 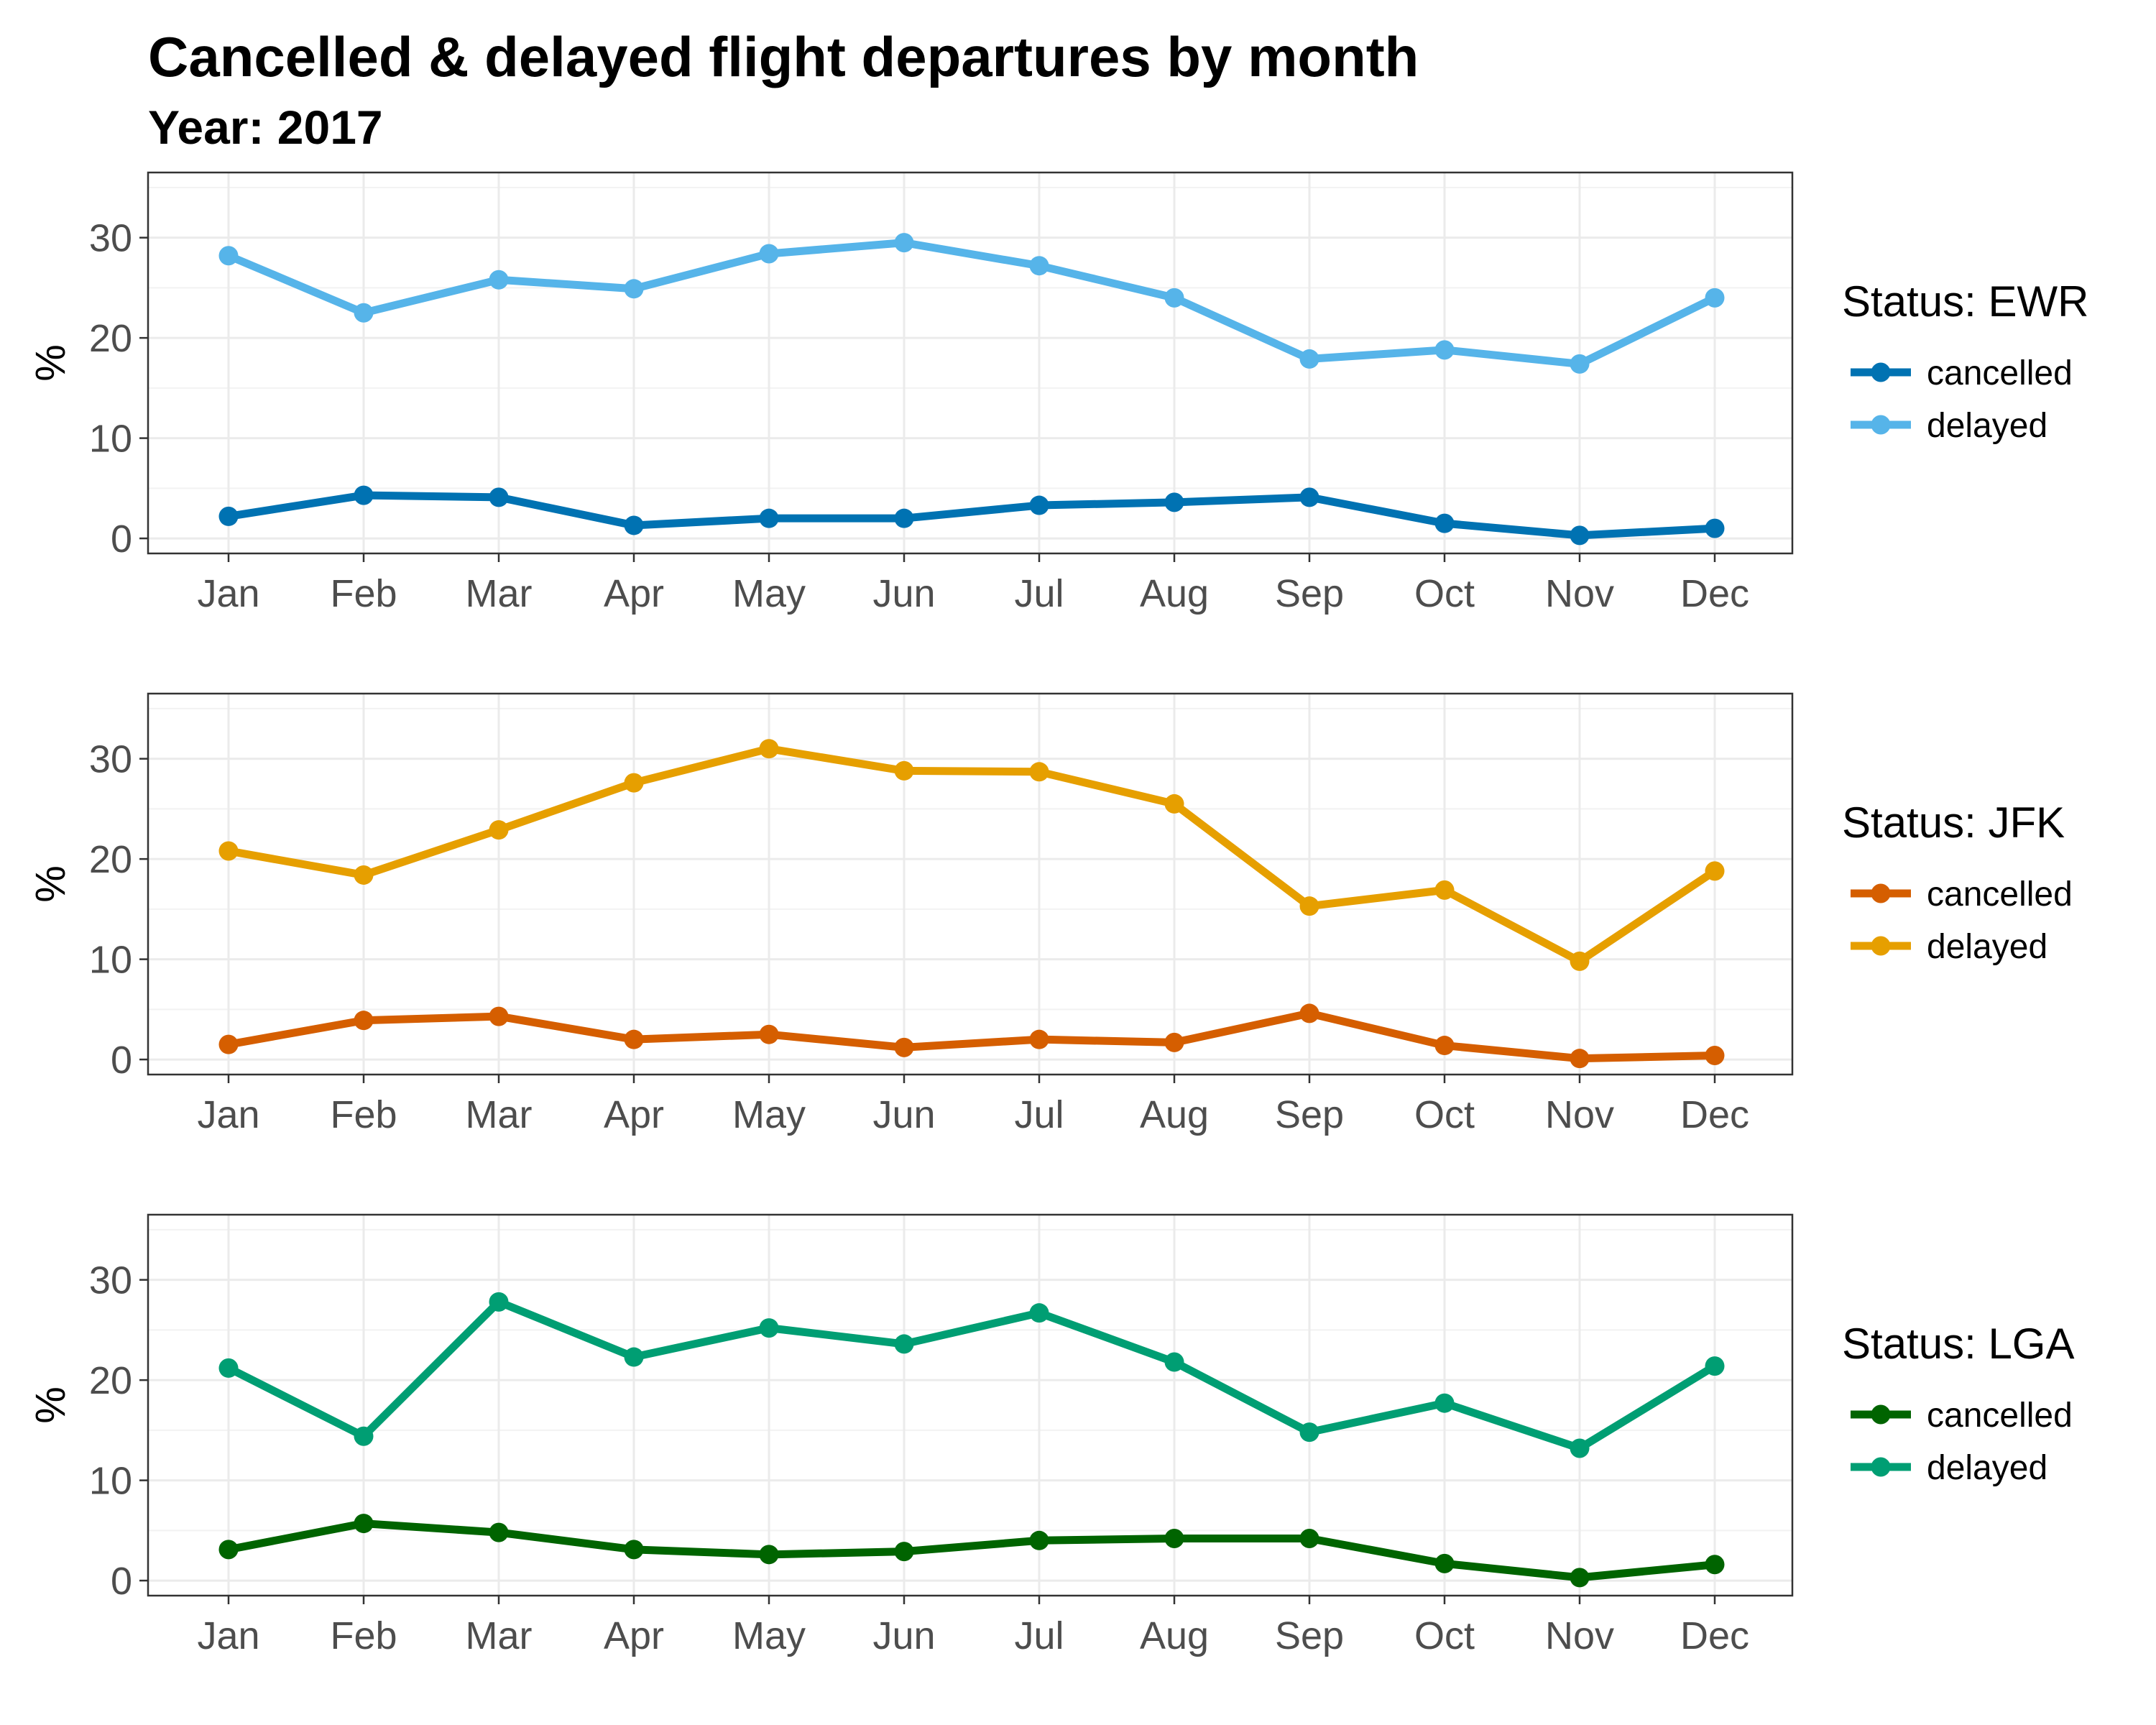 What do you see at coordinates (1309, 1635) in the screenshot?
I see `x-tick-label: Sep` at bounding box center [1309, 1635].